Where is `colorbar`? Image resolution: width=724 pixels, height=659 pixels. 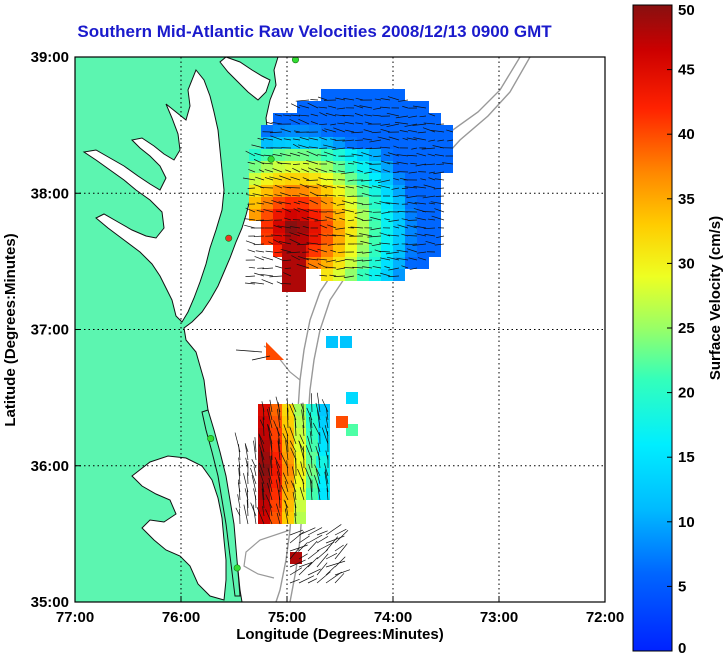
colorbar is located at coordinates (652, 328).